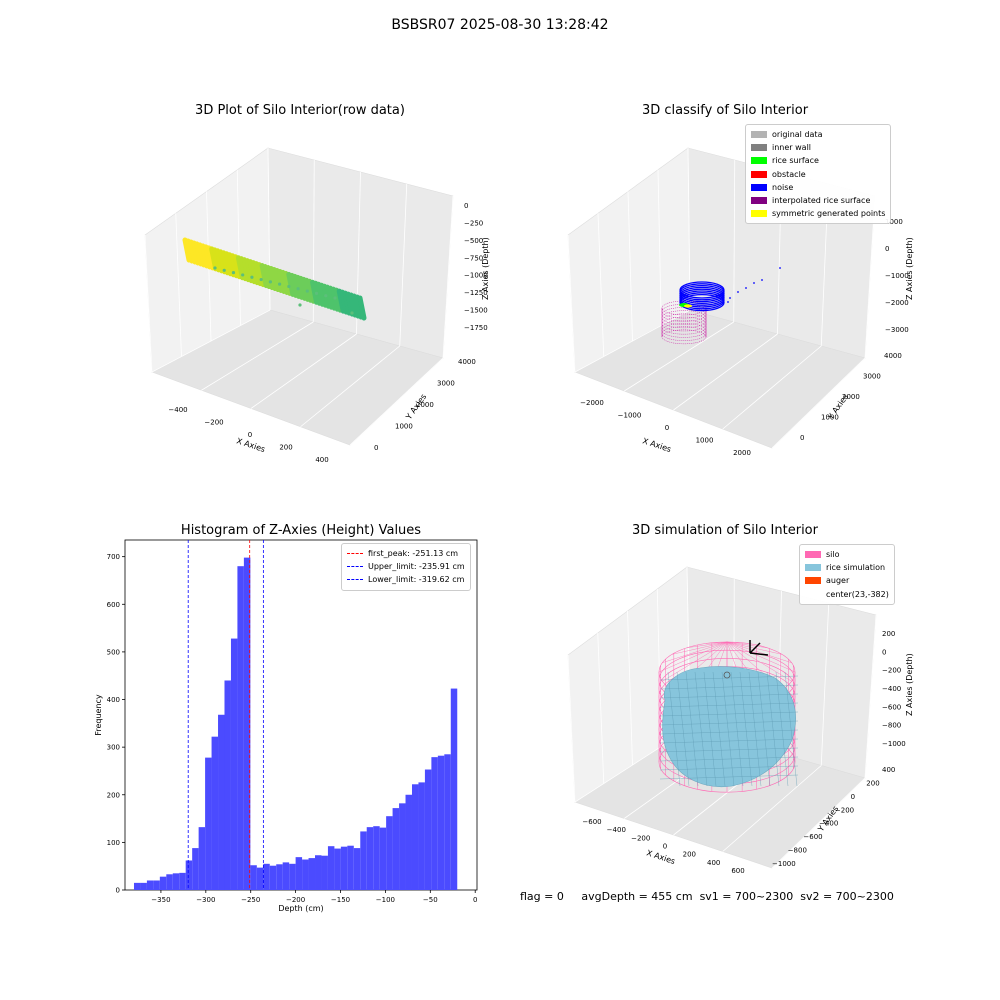  I want to click on legend-label: auger, so click(838, 581).